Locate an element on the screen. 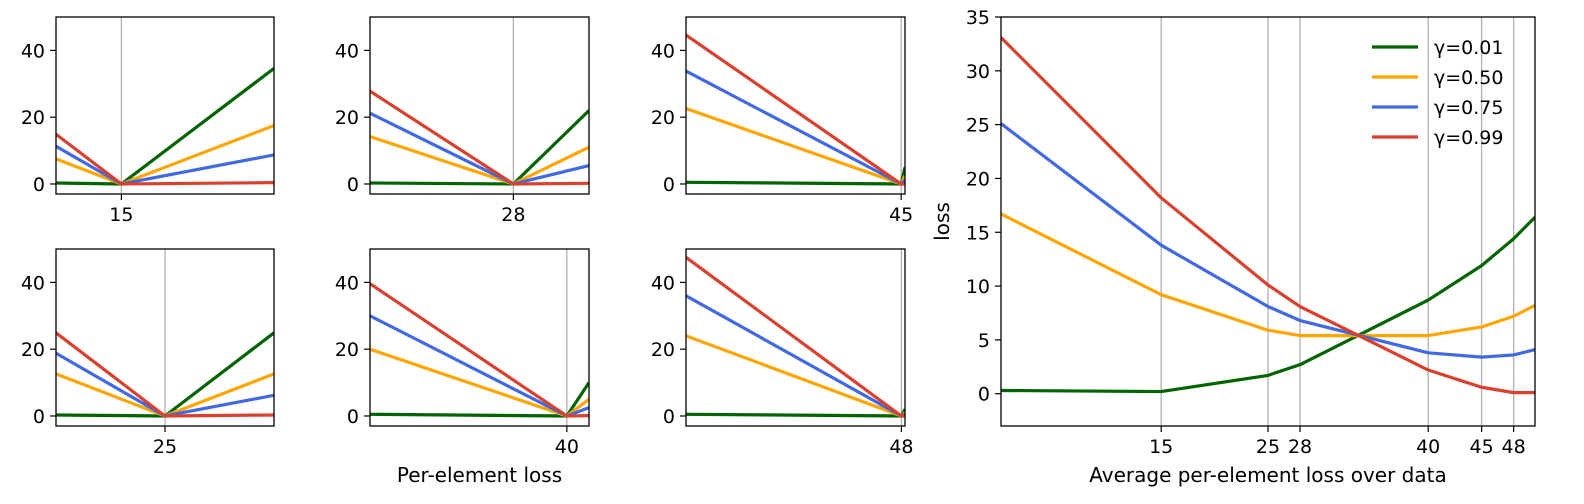  small-4-ytick-label: 20 is located at coordinates (33, 350).